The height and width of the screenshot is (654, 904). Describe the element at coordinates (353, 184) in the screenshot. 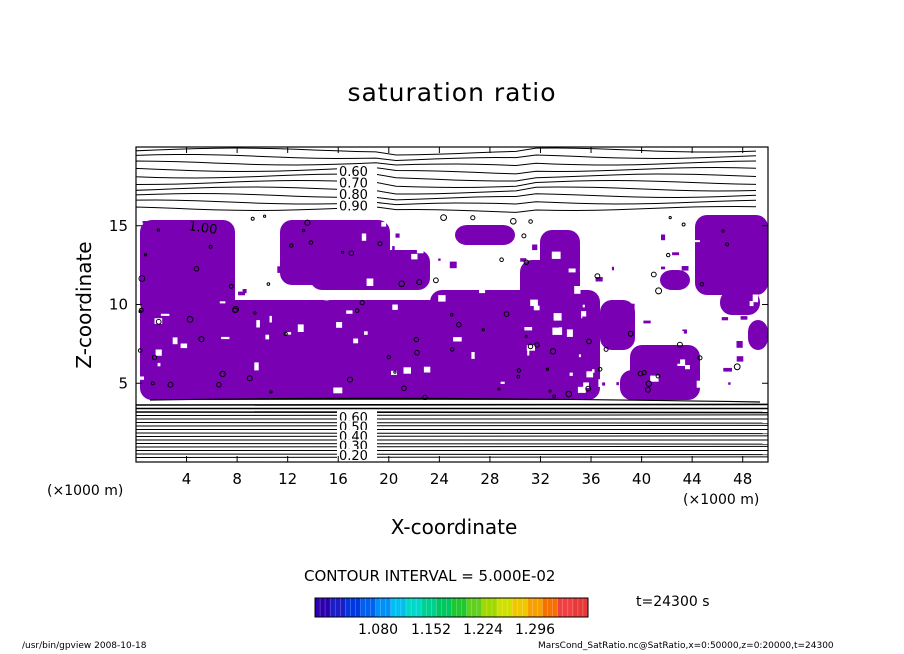

I see `contour-label-upper: 0.70` at that location.